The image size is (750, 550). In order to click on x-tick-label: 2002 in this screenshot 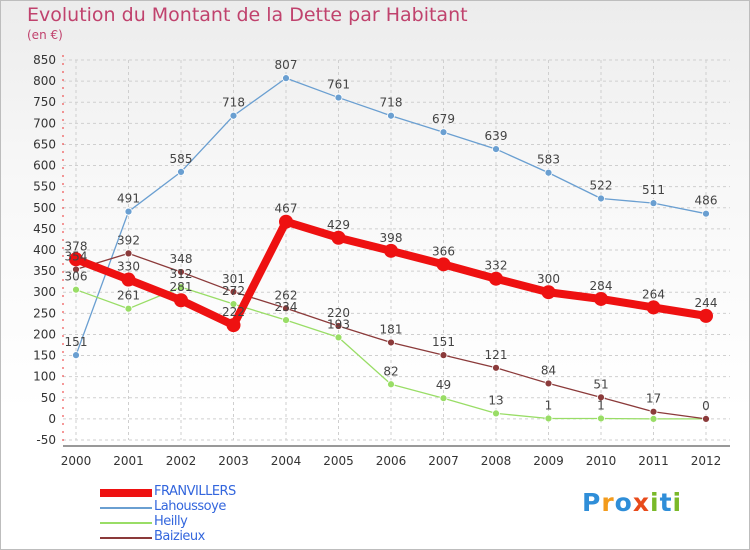, I will do `click(181, 461)`.